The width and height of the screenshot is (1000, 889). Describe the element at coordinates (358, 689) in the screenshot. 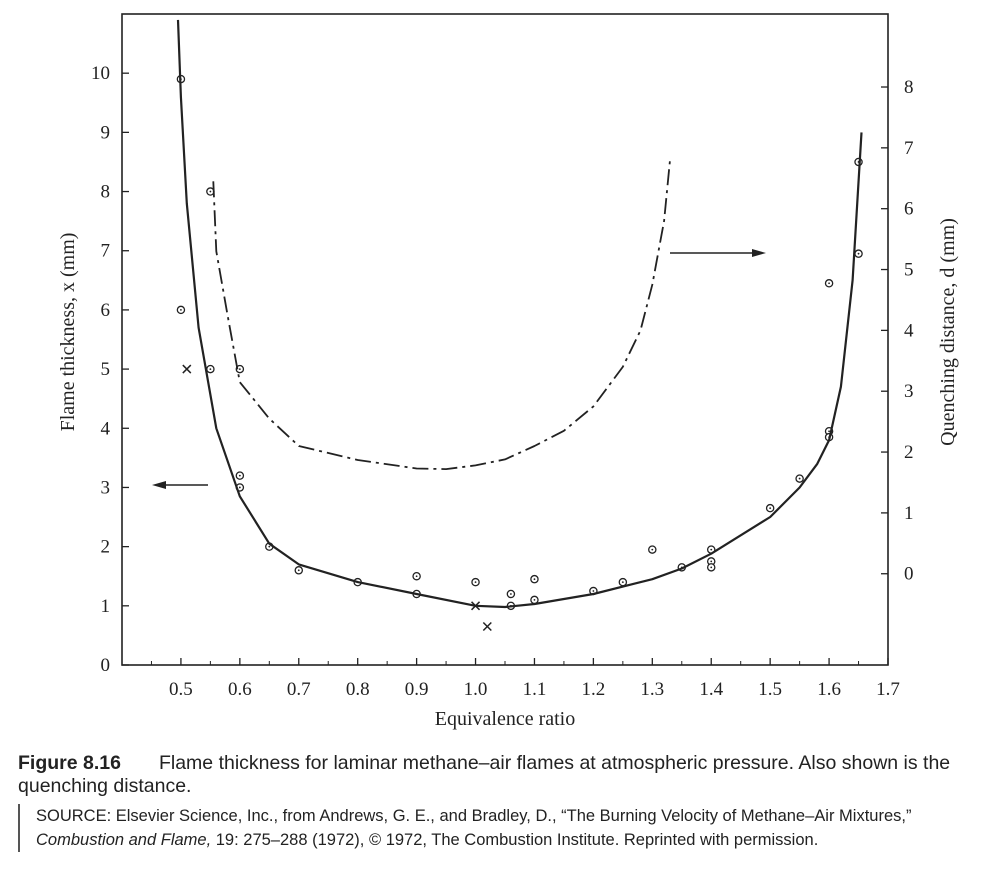

I see `x-tick-label: 0.8` at that location.